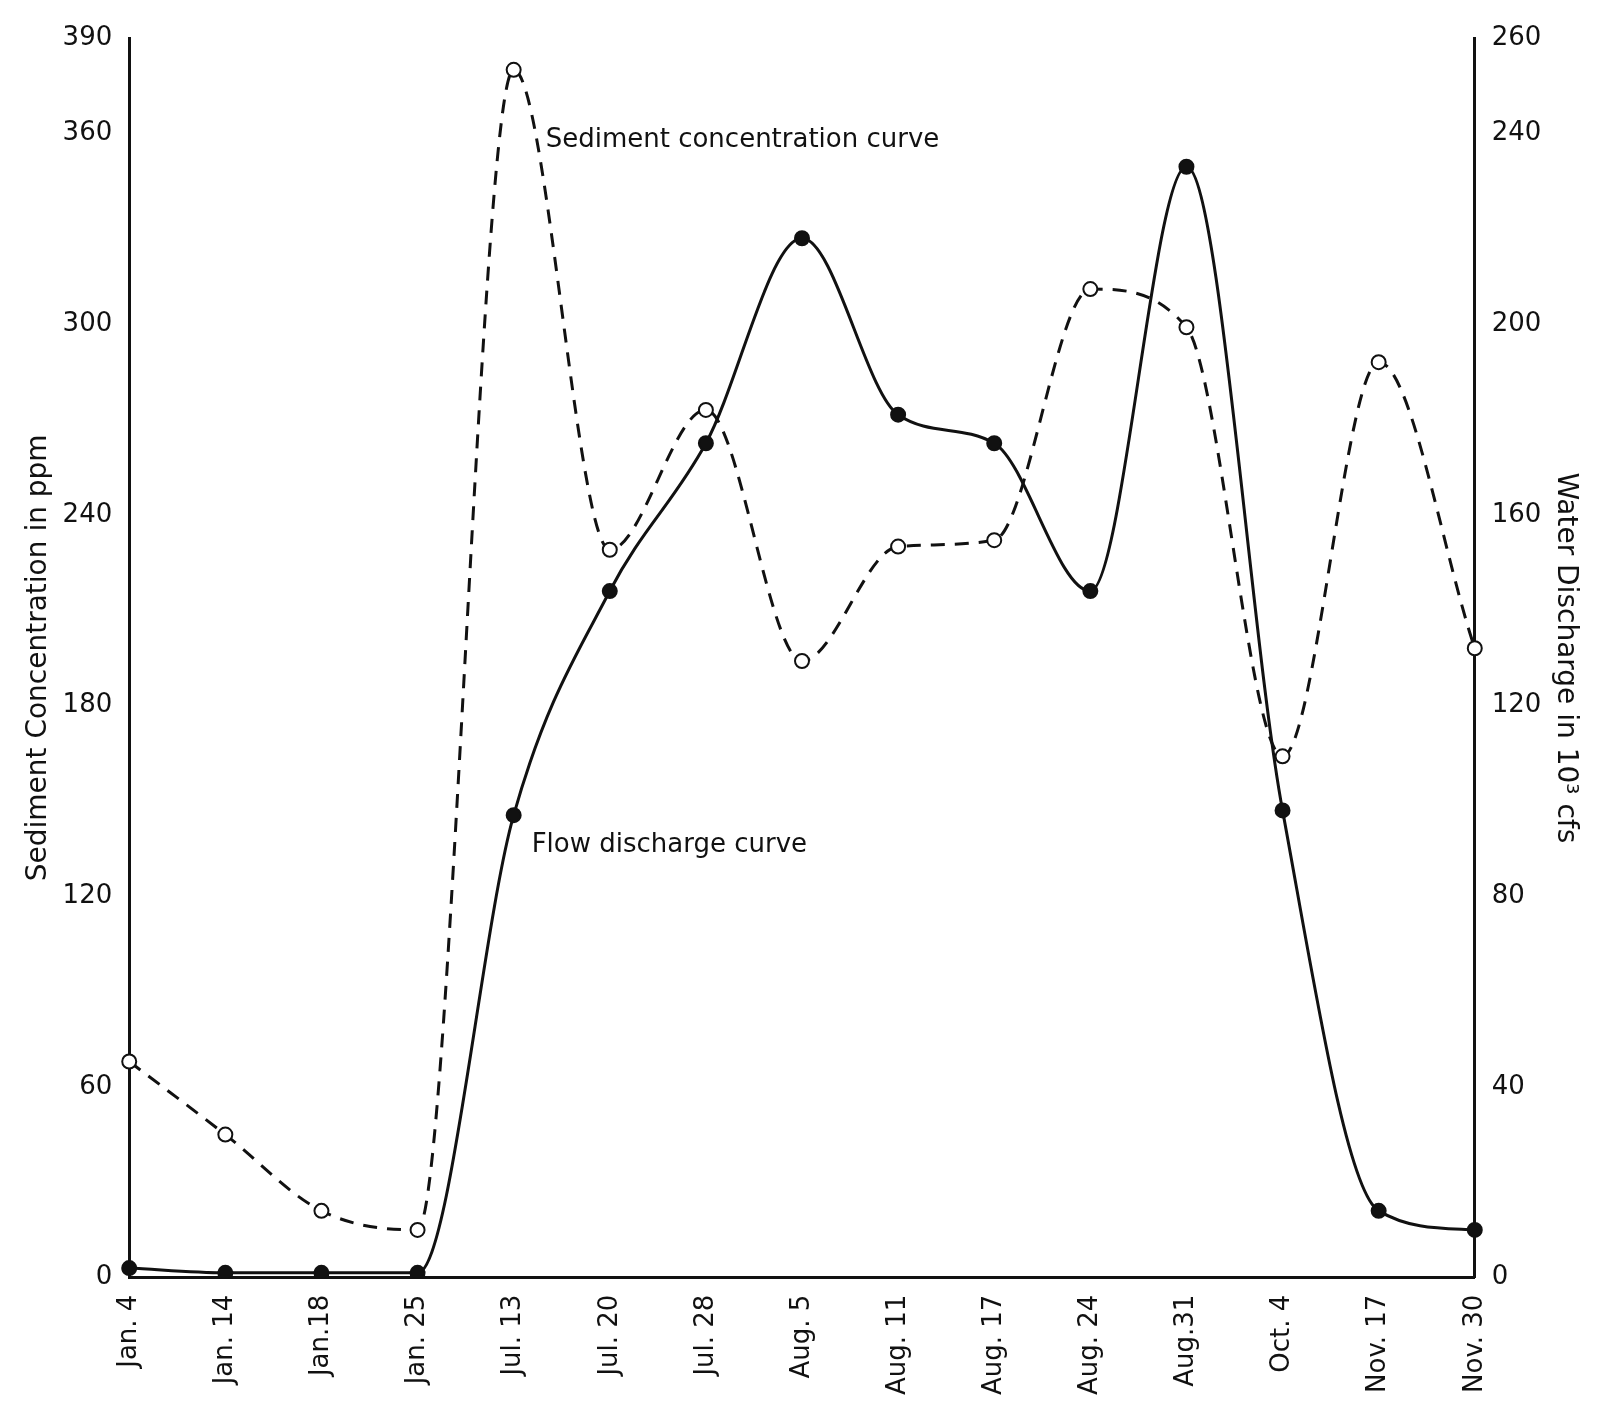 The width and height of the screenshot is (1604, 1418). Describe the element at coordinates (1500, 1275) in the screenshot. I see `y2-tick-label: 0` at that location.